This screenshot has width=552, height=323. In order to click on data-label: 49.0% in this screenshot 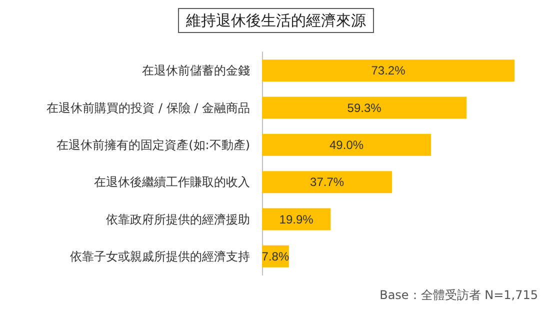, I will do `click(347, 145)`.